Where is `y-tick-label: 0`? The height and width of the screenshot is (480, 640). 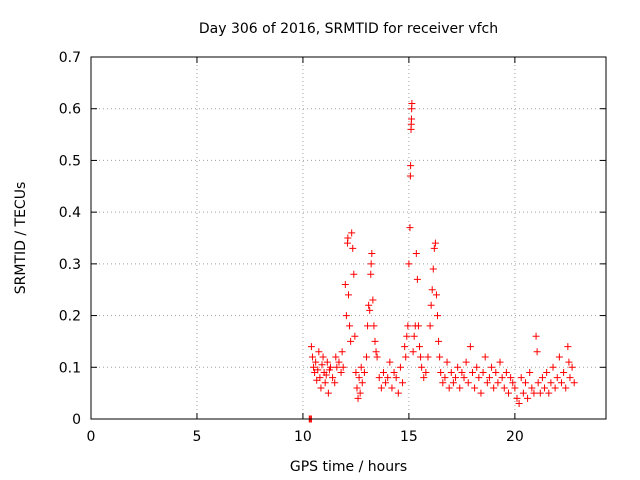
y-tick-label: 0 is located at coordinates (76, 420).